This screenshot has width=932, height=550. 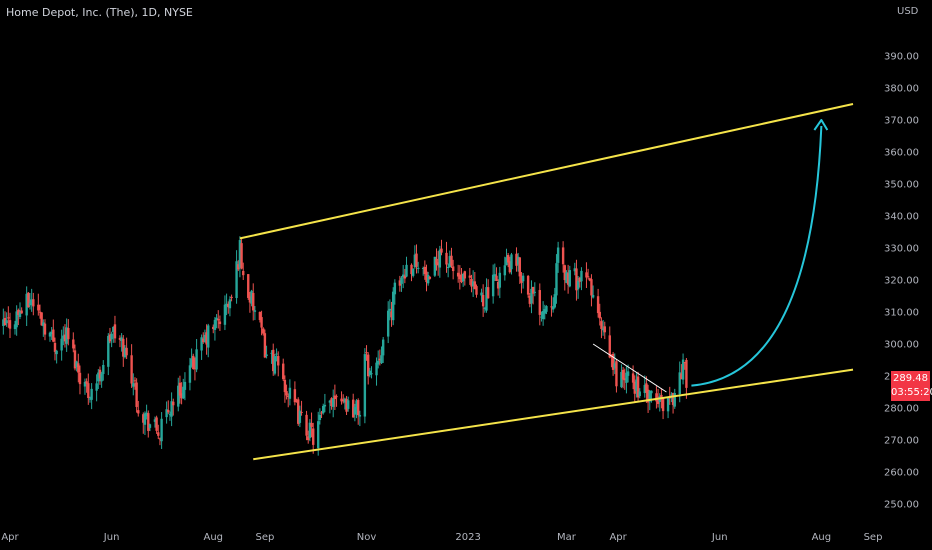 I want to click on y-tick-label: 370.00, so click(x=901, y=121).